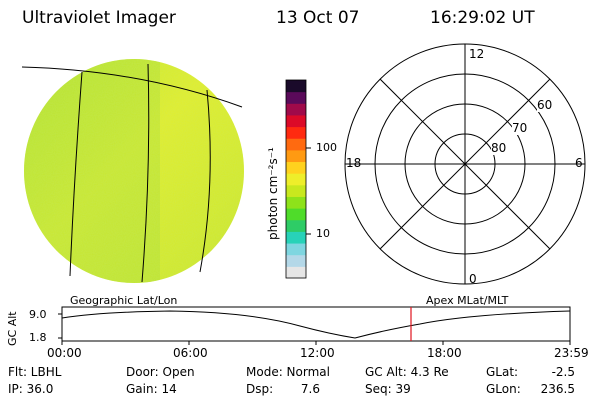 The image size is (600, 400). What do you see at coordinates (99, 18) in the screenshot?
I see `page-title: Ultraviolet Imager` at bounding box center [99, 18].